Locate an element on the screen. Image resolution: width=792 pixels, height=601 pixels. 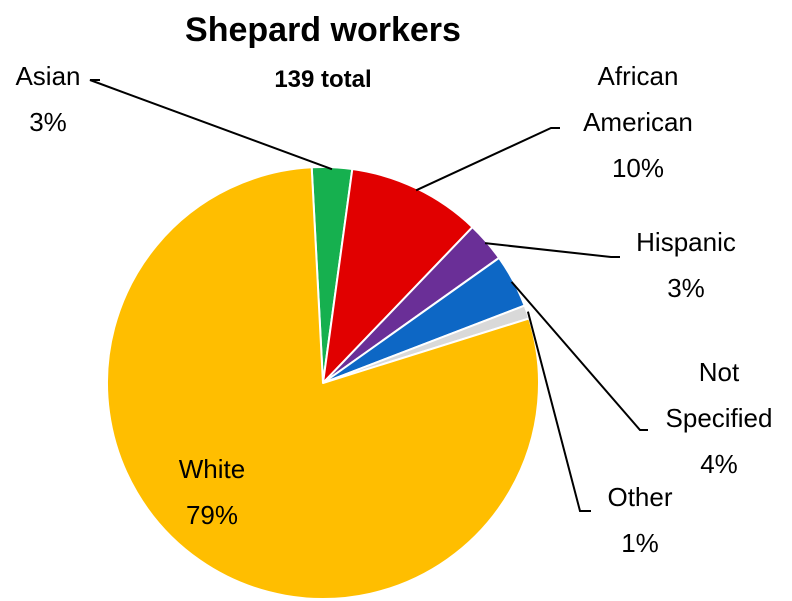
leader-line-not-specified is located at coordinates (579, 356).